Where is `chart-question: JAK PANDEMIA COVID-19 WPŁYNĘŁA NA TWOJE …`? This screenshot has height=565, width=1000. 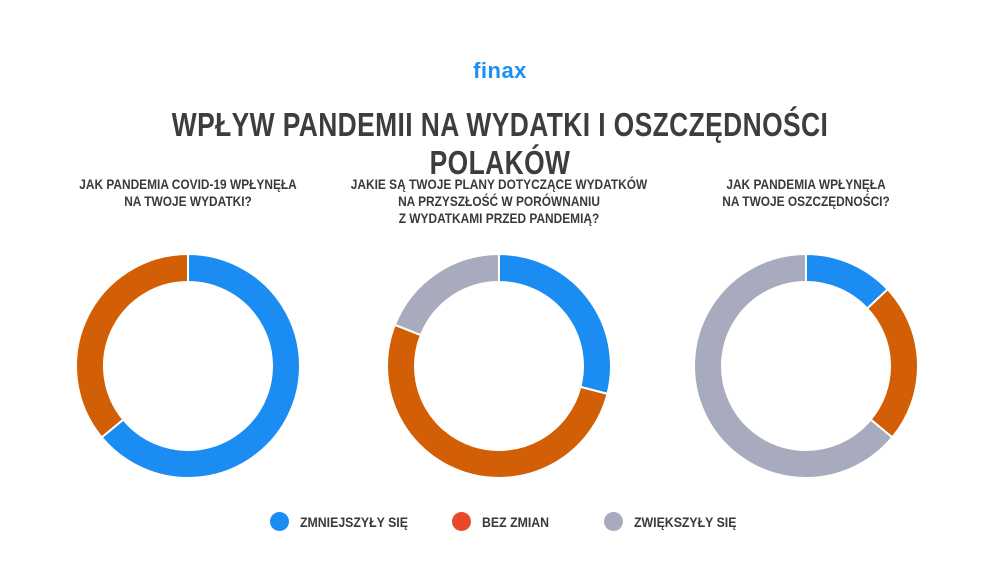 chart-question: JAK PANDEMIA COVID-19 WPŁYNĘŁA NA TWOJE … is located at coordinates (188, 193).